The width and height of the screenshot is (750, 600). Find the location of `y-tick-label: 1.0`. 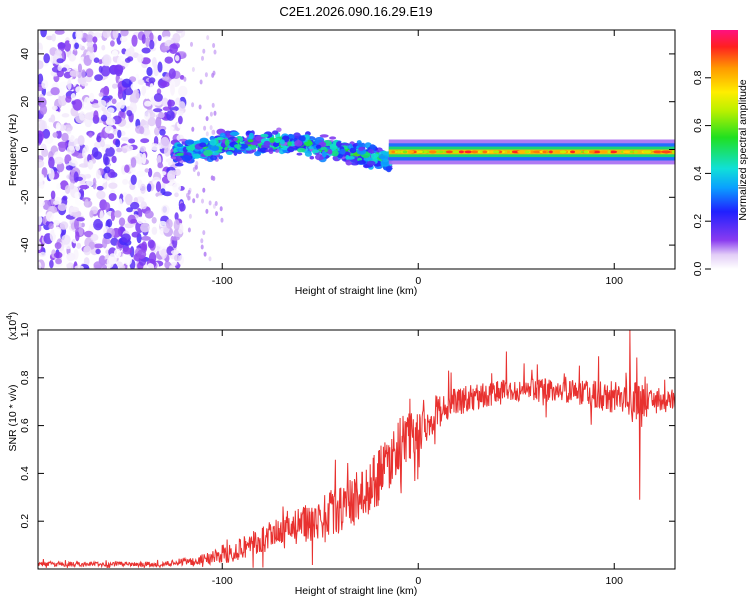

y-tick-label: 1.0 is located at coordinates (25, 330).